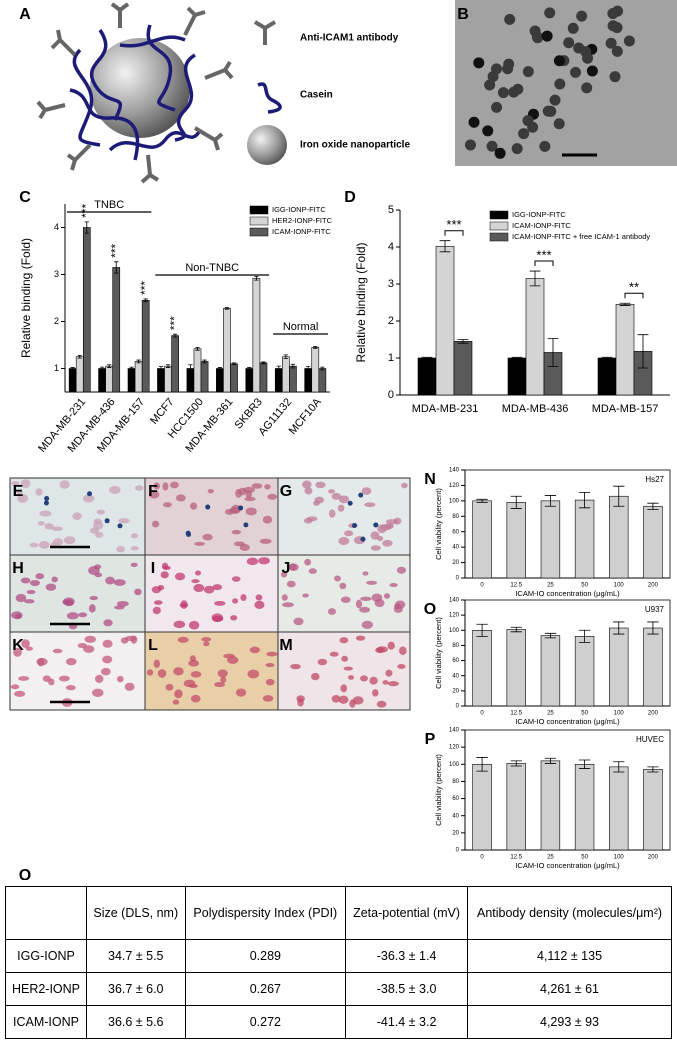 This screenshot has width=677, height=1045. What do you see at coordinates (455, 691) in the screenshot?
I see `y-tick-label: 20` at bounding box center [455, 691].